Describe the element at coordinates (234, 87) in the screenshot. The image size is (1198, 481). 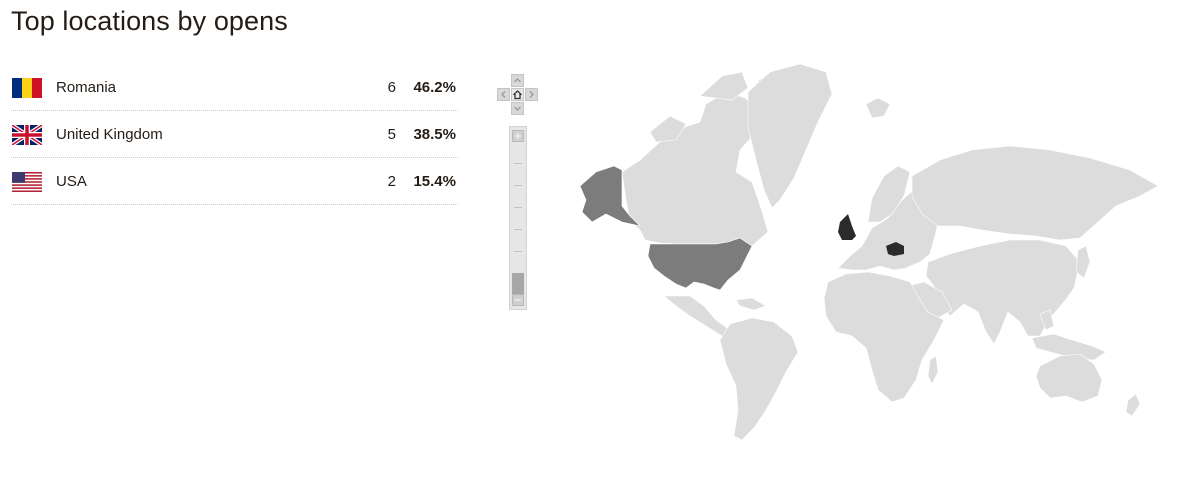
I see `location-row-romania: Romania 6 46.2%` at that location.